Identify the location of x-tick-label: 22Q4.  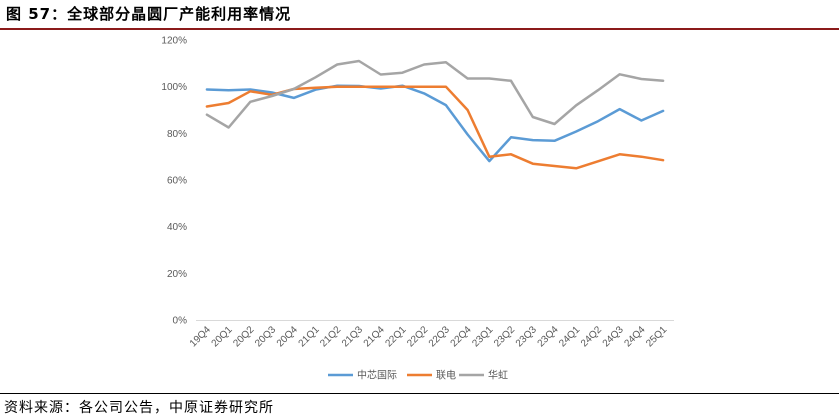
(461, 336).